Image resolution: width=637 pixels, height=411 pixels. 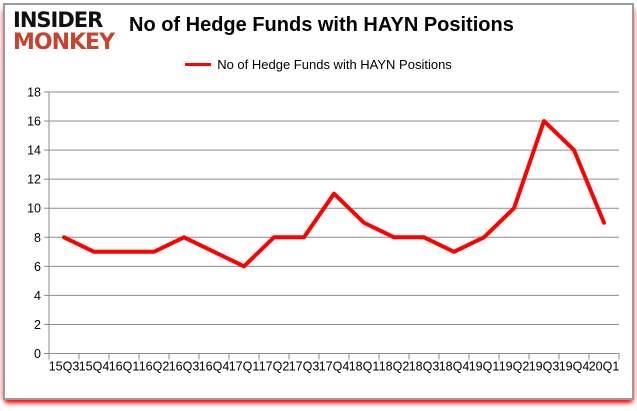 What do you see at coordinates (364, 367) in the screenshot?
I see `x-tick-label: 18Q1` at bounding box center [364, 367].